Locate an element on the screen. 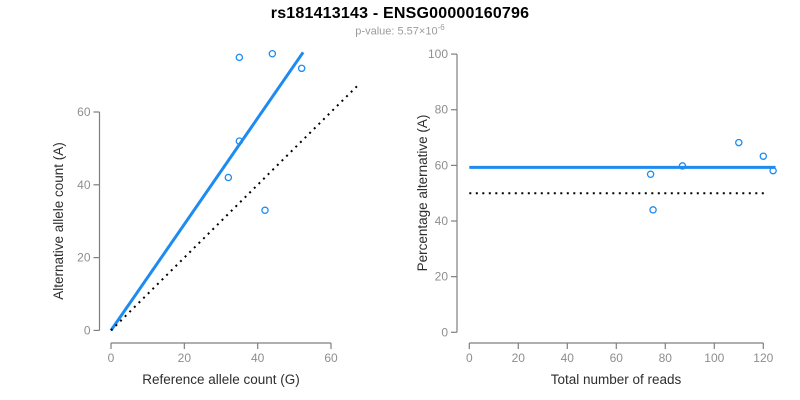 The height and width of the screenshot is (400, 800). p-value-subtitle: p-value: 5.57×10-6 is located at coordinates (400, 30).